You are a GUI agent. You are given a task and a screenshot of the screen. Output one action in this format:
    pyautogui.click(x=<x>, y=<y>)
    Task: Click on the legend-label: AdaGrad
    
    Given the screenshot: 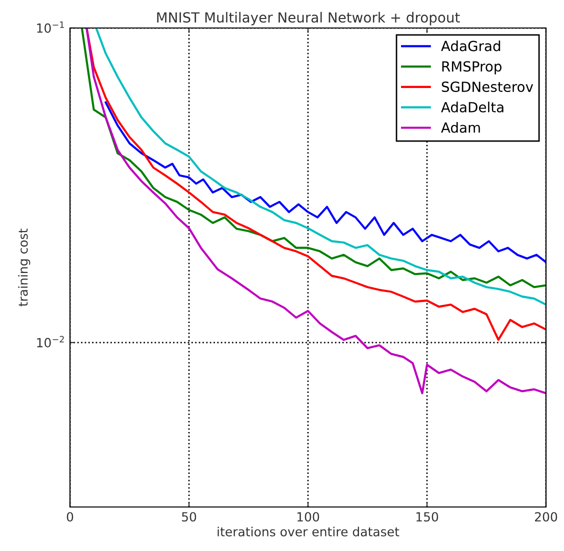 What is the action you would take?
    pyautogui.click(x=470, y=46)
    